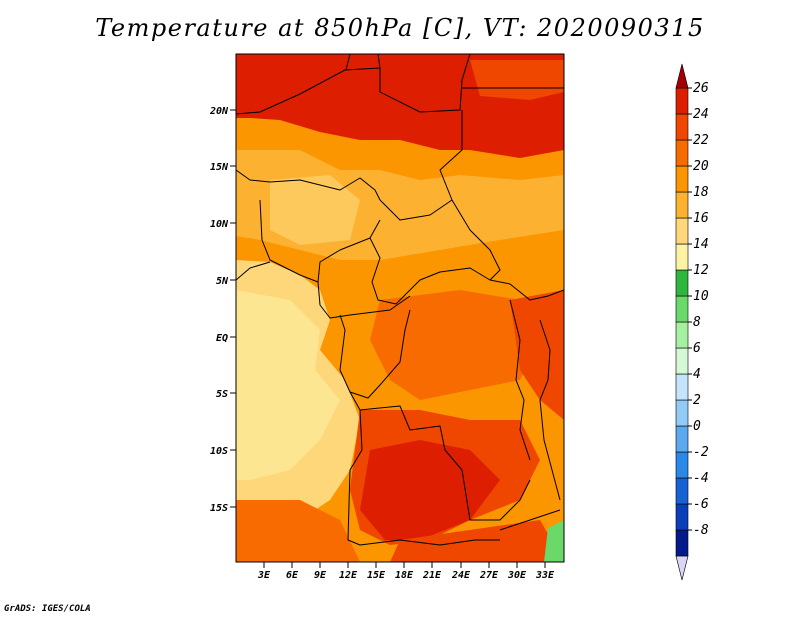  Describe the element at coordinates (404, 575) in the screenshot. I see `lon-label: 18E` at that location.